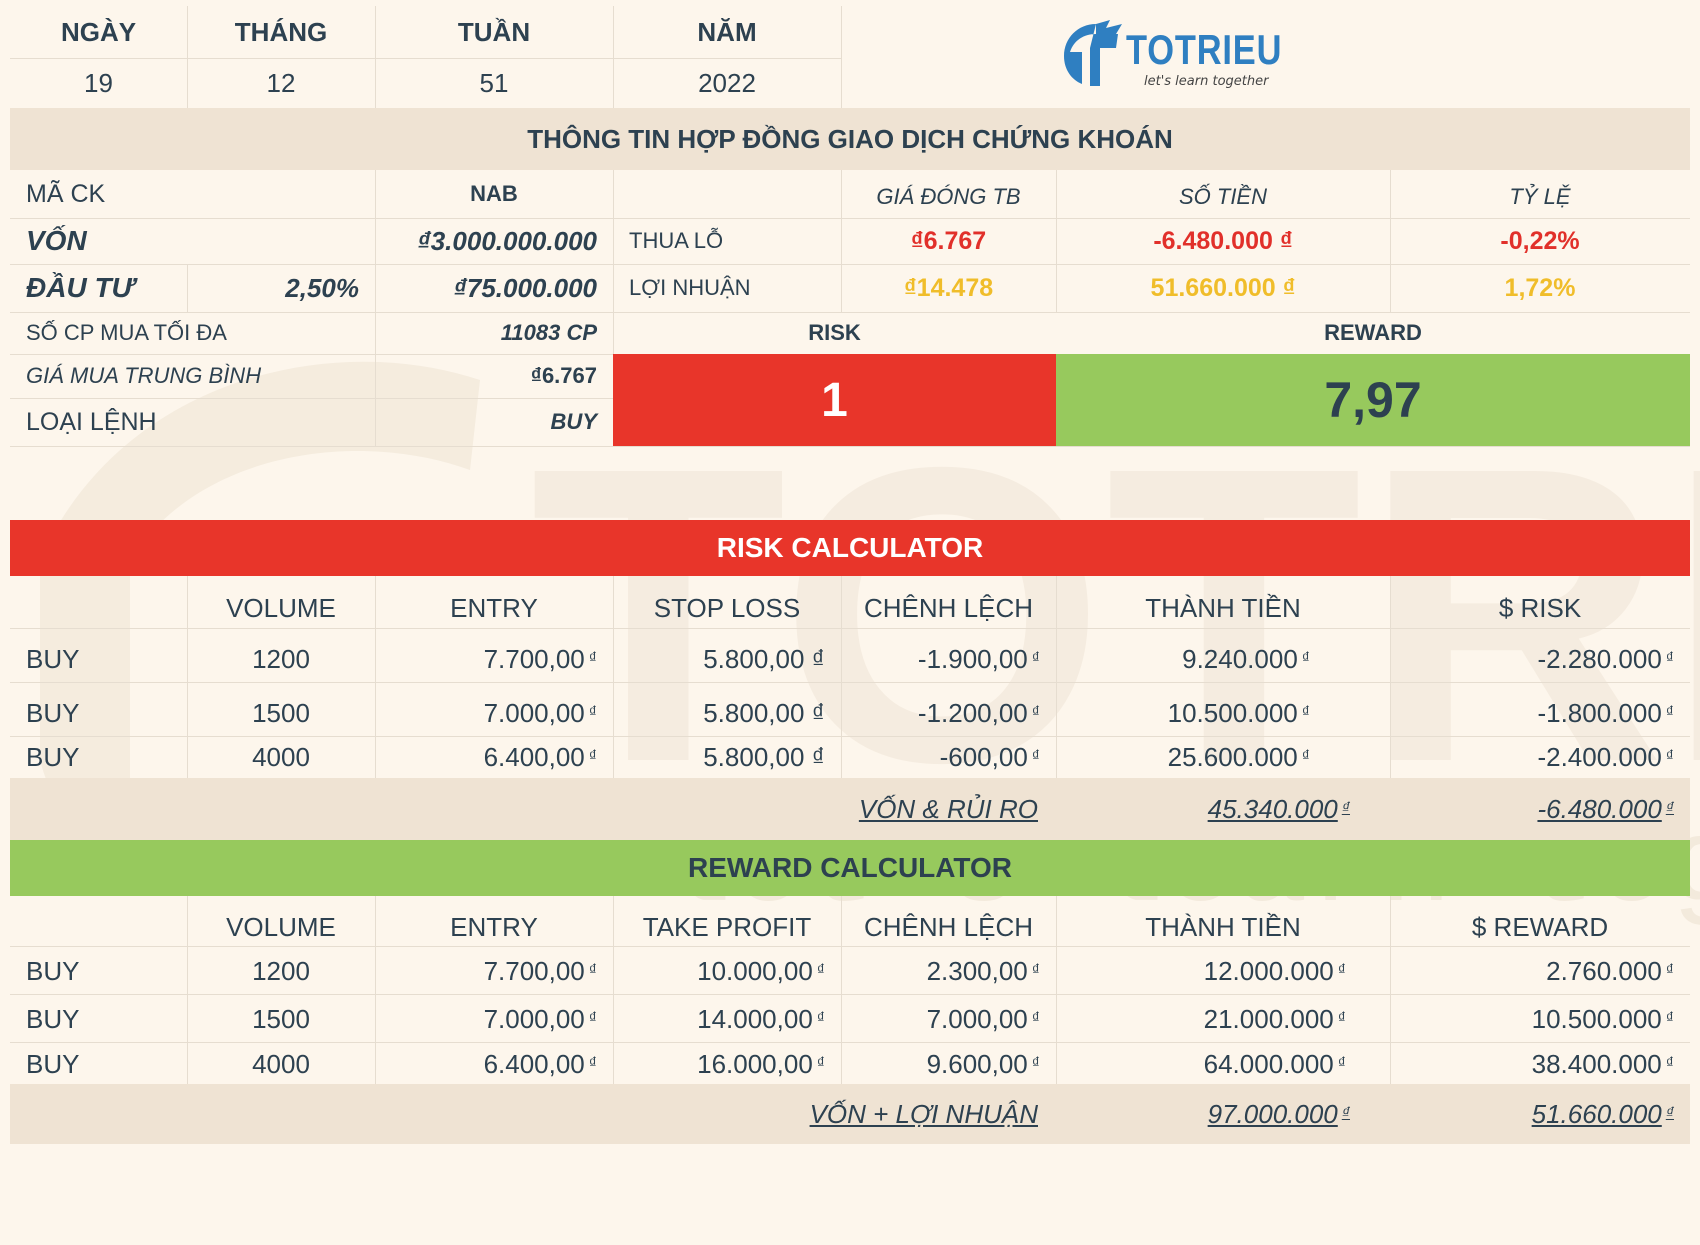  I want to click on row-total: 10.500.000 ₫, so click(1238, 712).